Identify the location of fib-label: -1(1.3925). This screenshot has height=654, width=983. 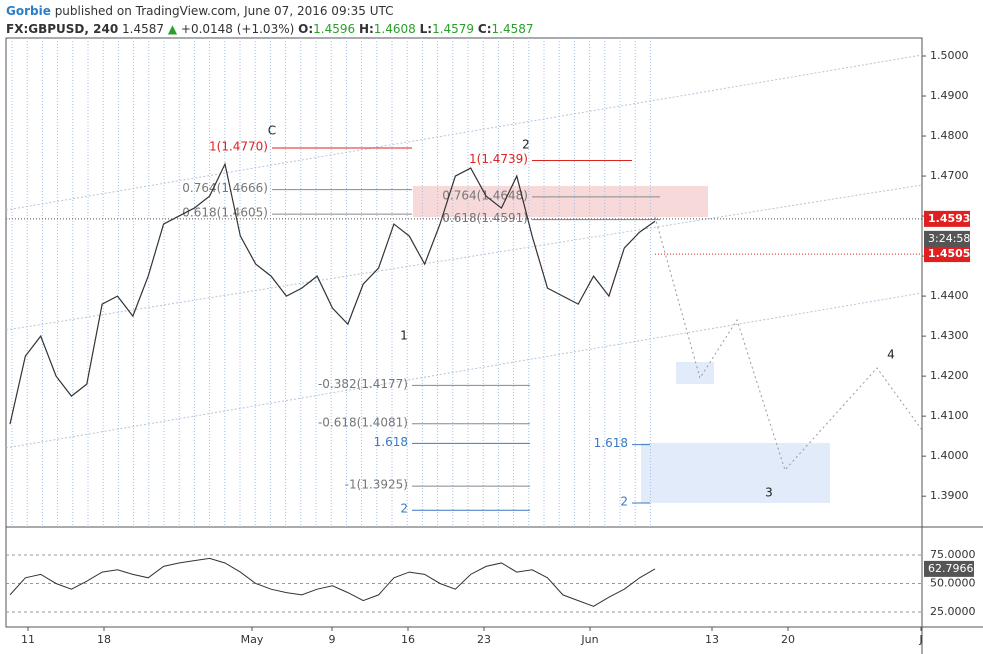
(376, 485).